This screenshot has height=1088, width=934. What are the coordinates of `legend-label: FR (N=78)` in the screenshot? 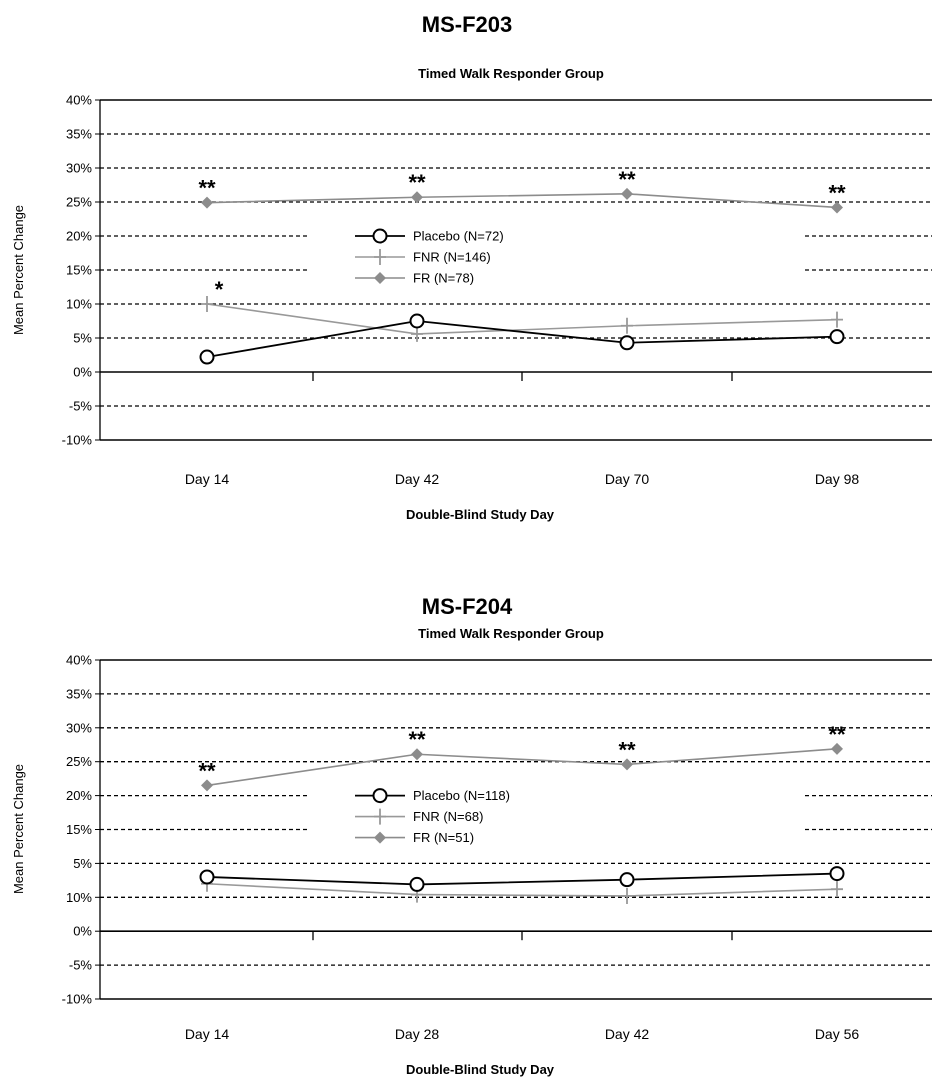 It's located at (443, 278).